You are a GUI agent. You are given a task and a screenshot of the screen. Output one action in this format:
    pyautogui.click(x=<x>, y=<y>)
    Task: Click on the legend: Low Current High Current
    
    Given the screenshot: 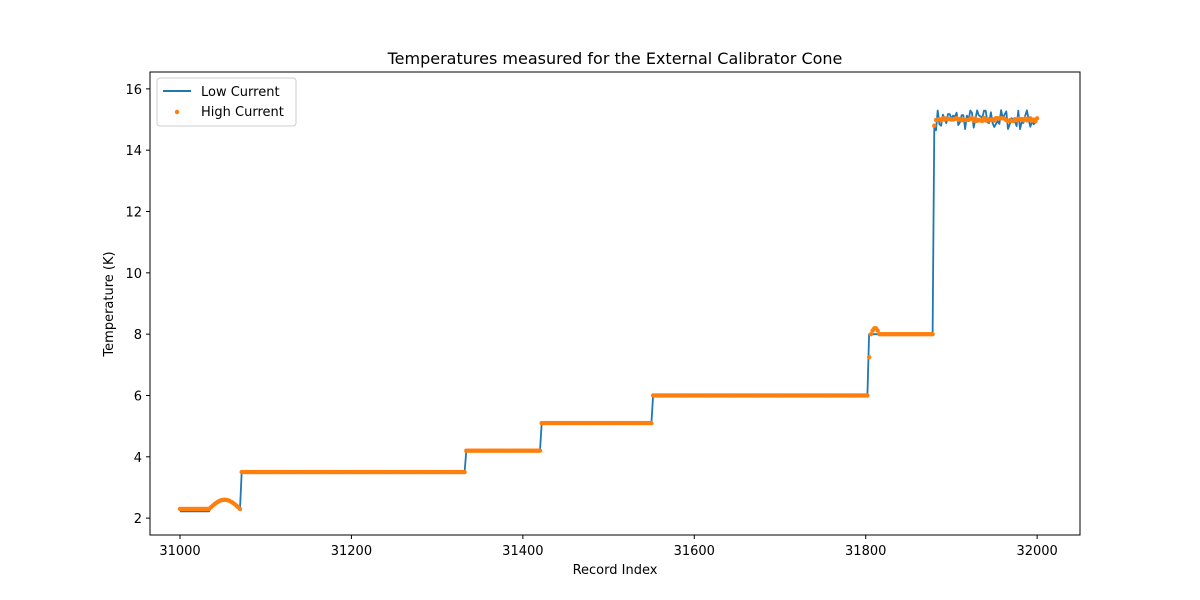 What is the action you would take?
    pyautogui.click(x=226, y=102)
    